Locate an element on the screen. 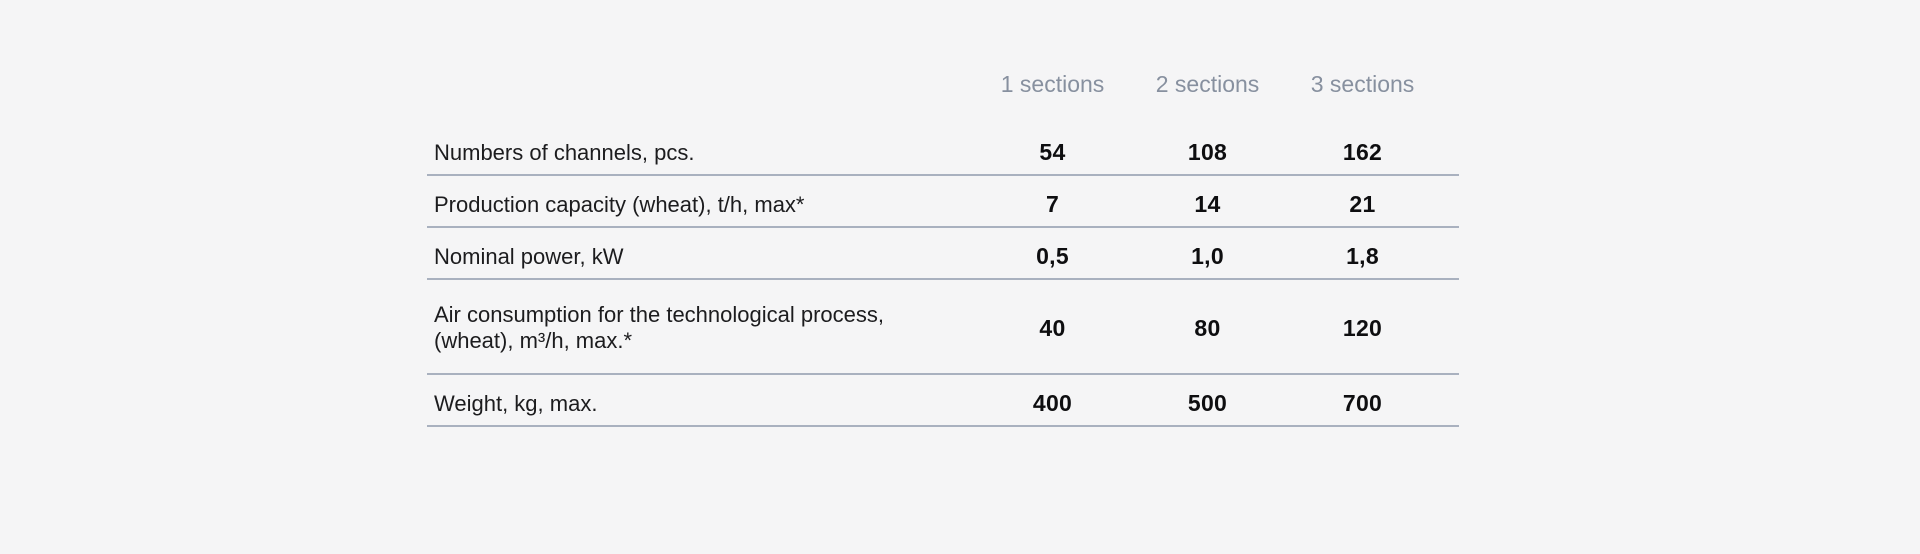  column-header-1-sections: 1 sections is located at coordinates (1052, 84).